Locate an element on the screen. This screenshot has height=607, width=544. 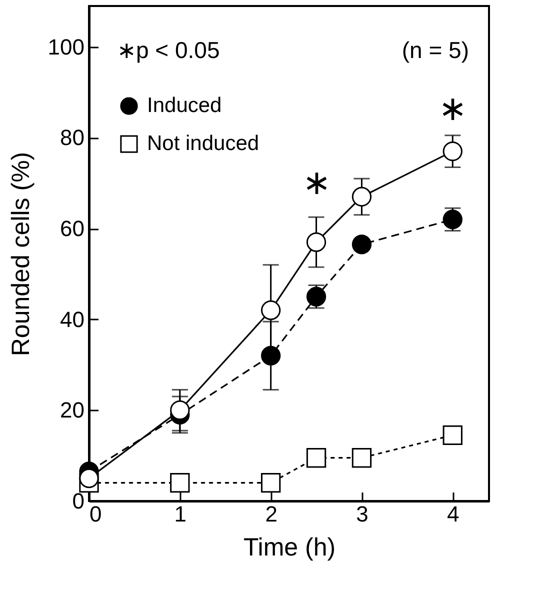
x-tick-label: 3 is located at coordinates (362, 514).